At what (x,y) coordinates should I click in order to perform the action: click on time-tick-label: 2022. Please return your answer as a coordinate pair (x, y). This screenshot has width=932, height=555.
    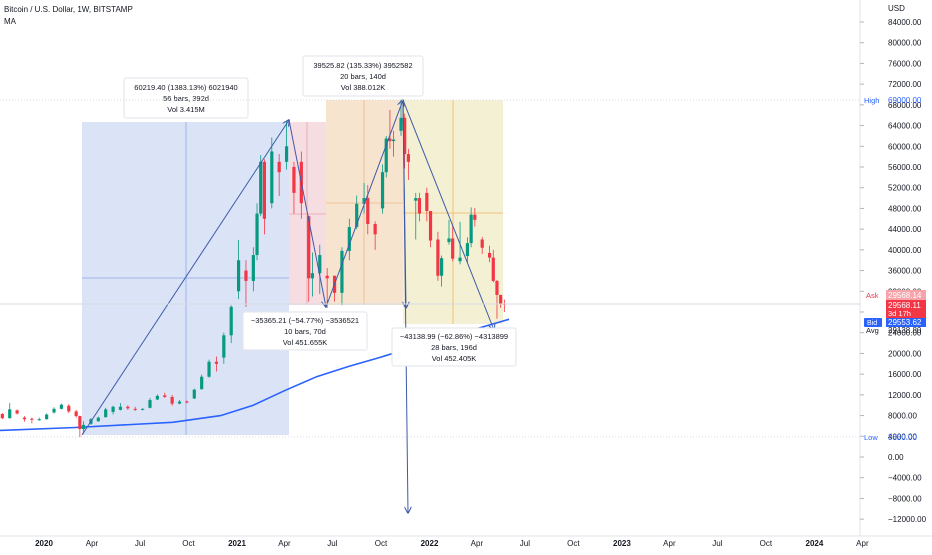
    Looking at the image, I should click on (430, 543).